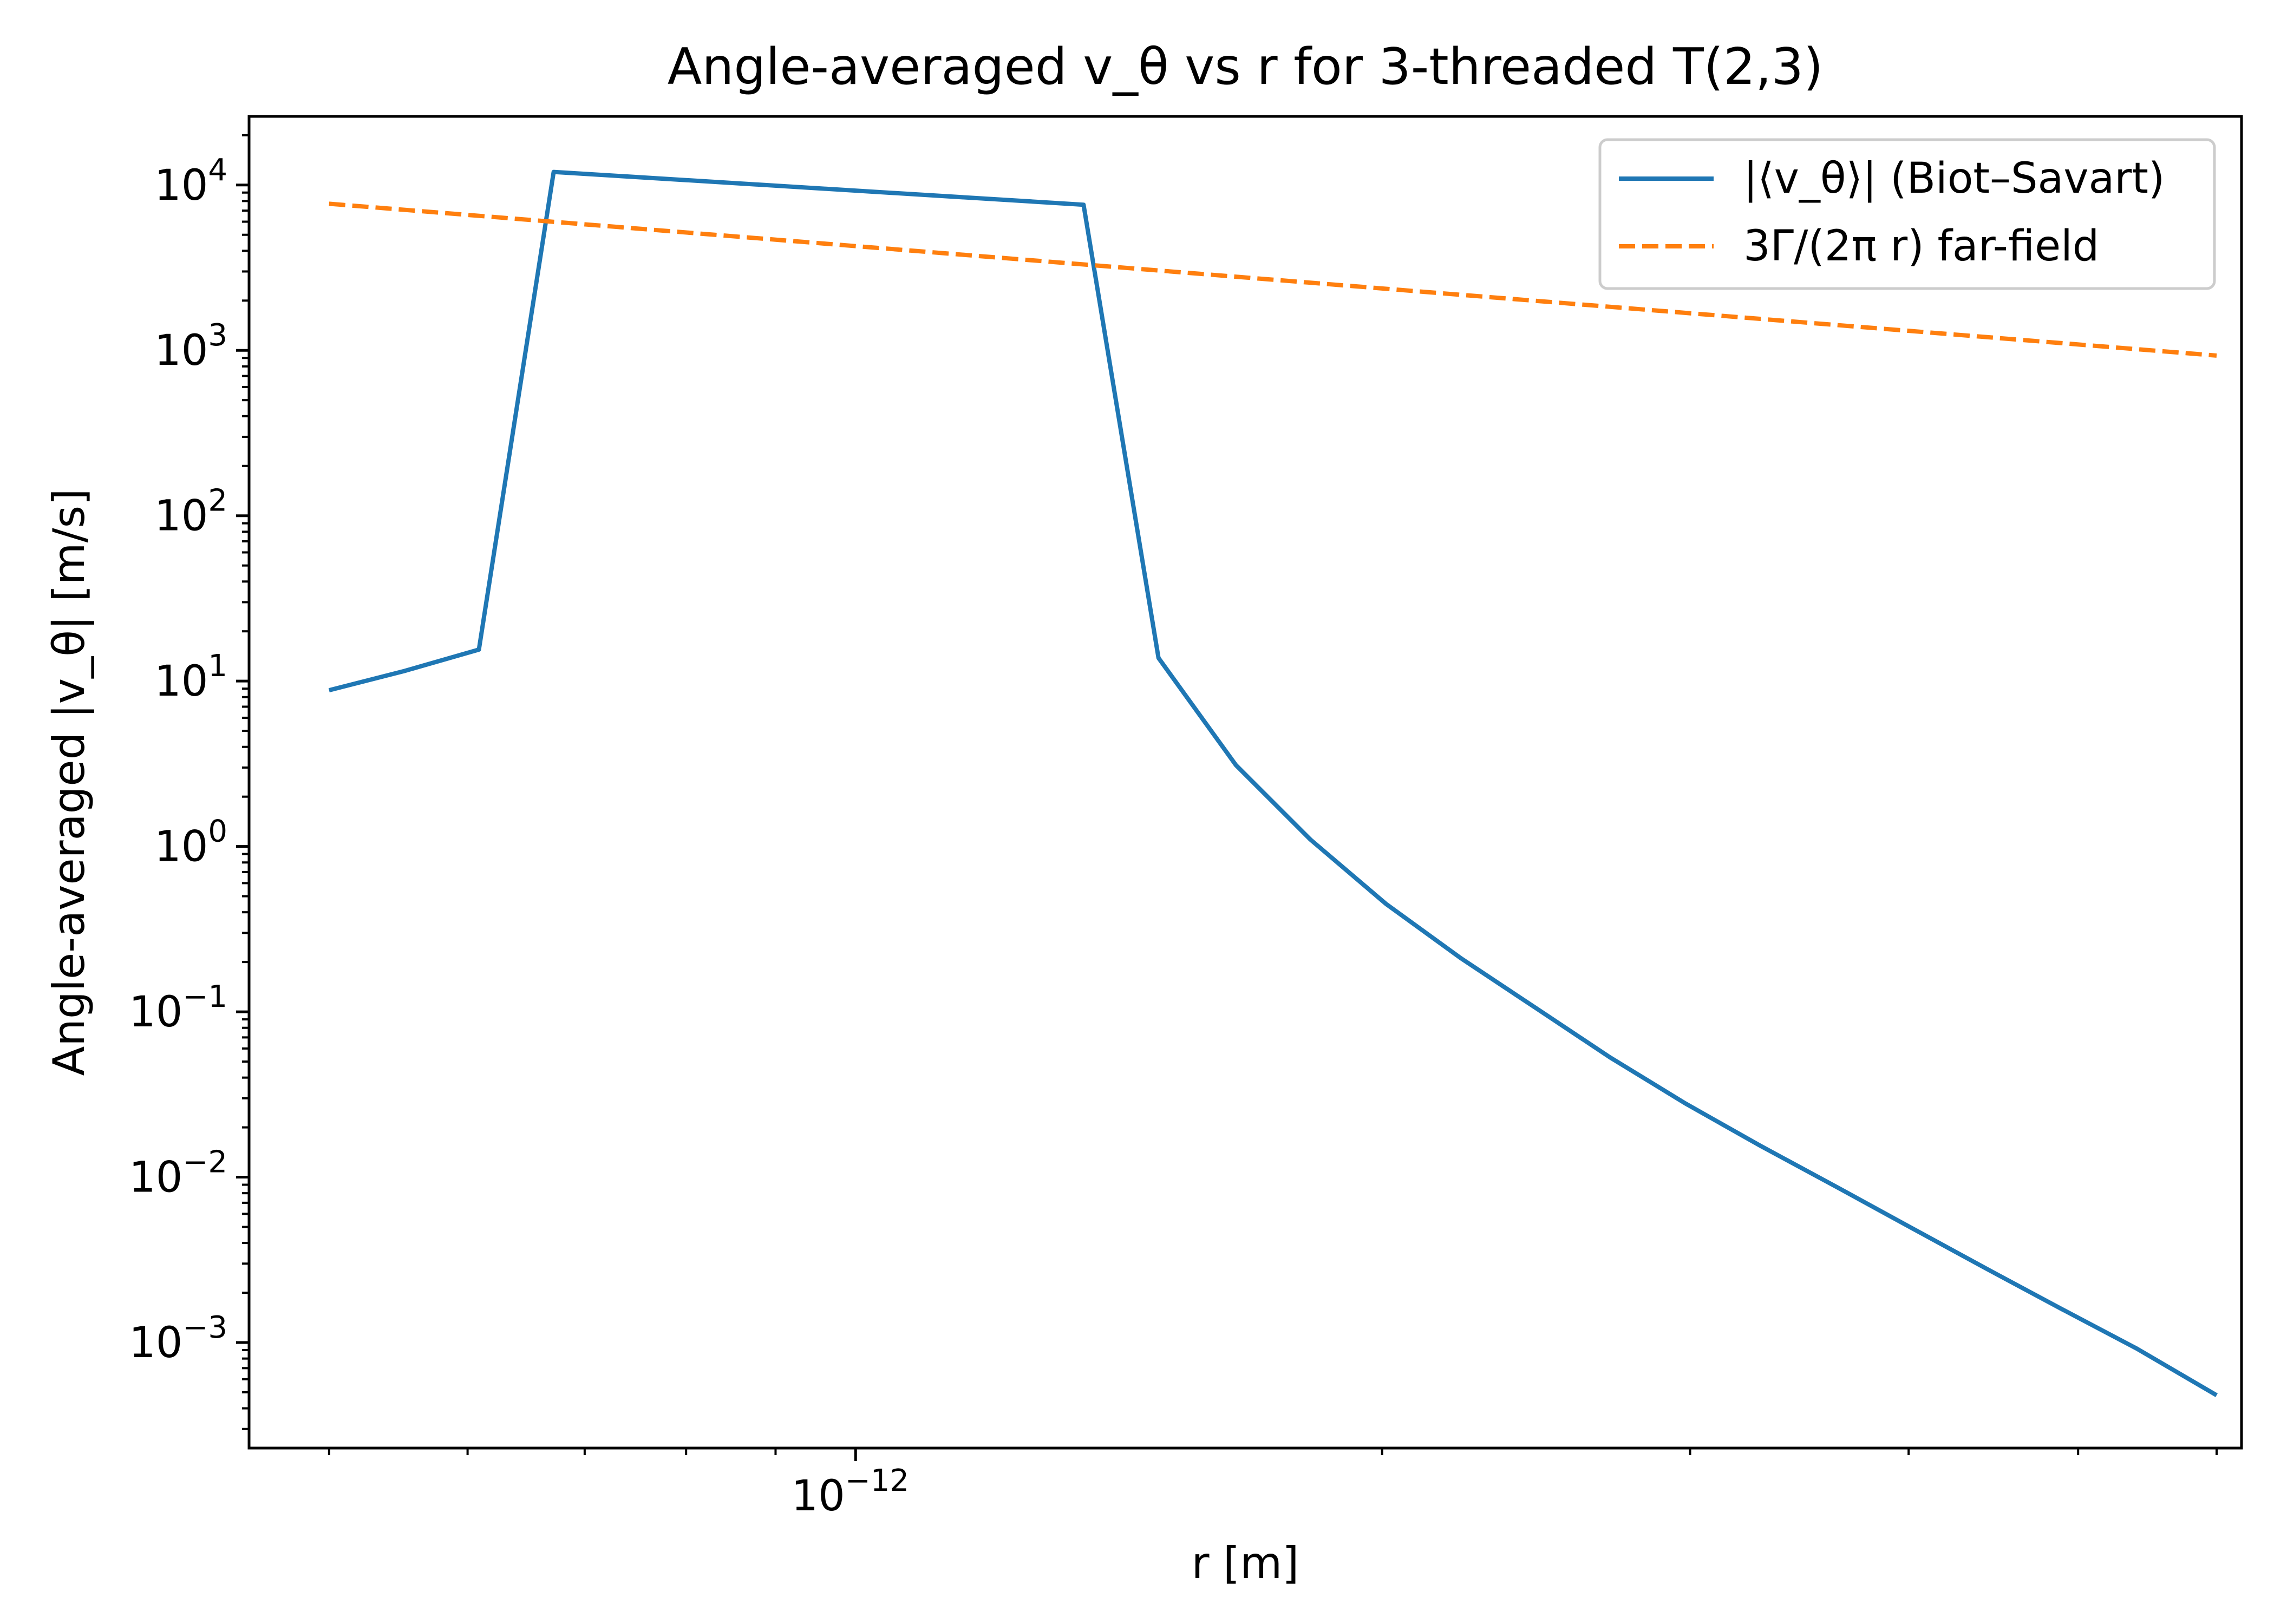  Describe the element at coordinates (178, 1174) in the screenshot. I see `y-tick-label-1: 10⁻²` at that location.